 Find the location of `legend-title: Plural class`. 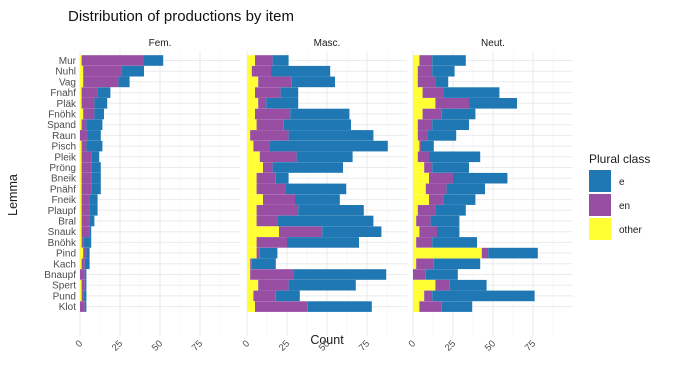

legend-title: Plural class is located at coordinates (619, 159).